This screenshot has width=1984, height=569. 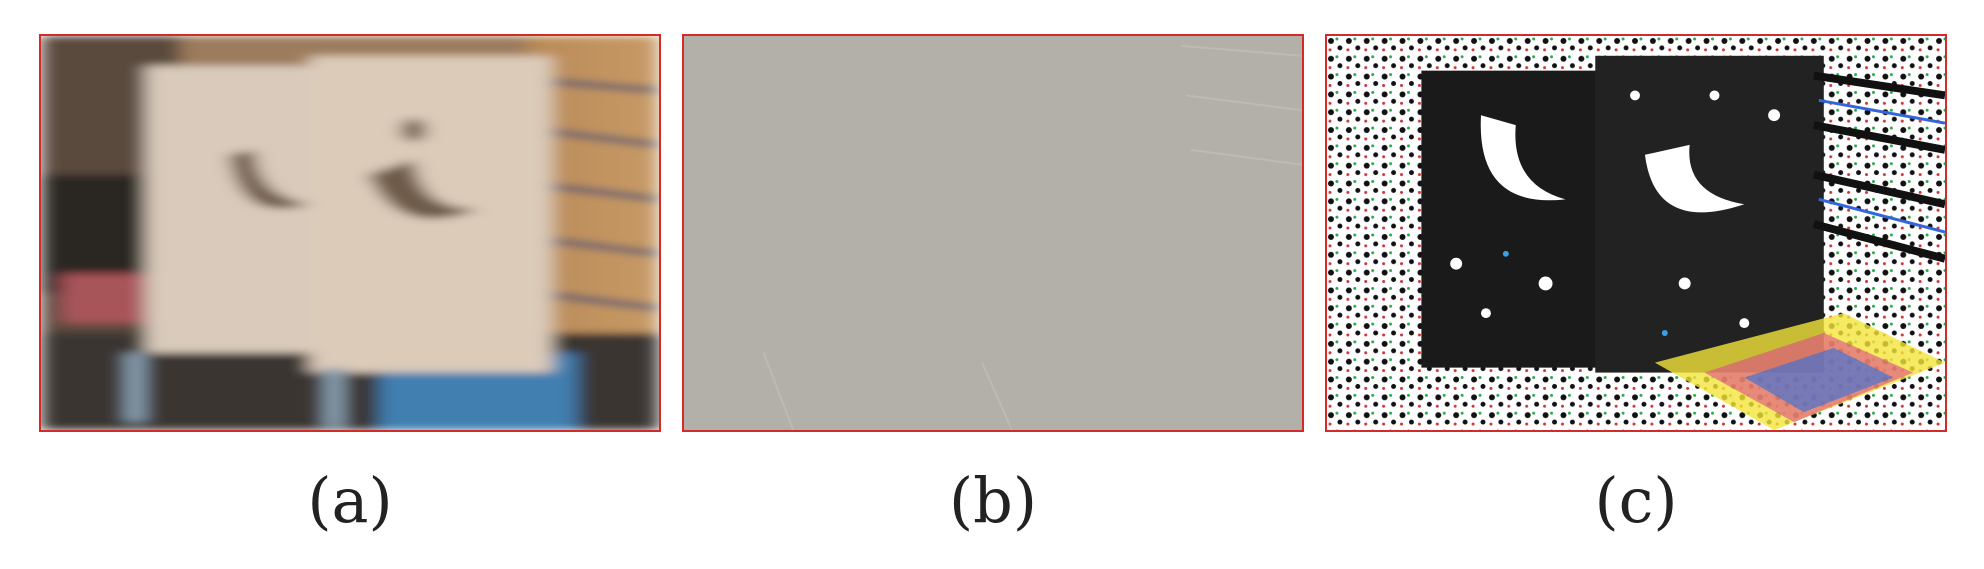 What do you see at coordinates (993, 500) in the screenshot?
I see `caption-b: (b)` at bounding box center [993, 500].